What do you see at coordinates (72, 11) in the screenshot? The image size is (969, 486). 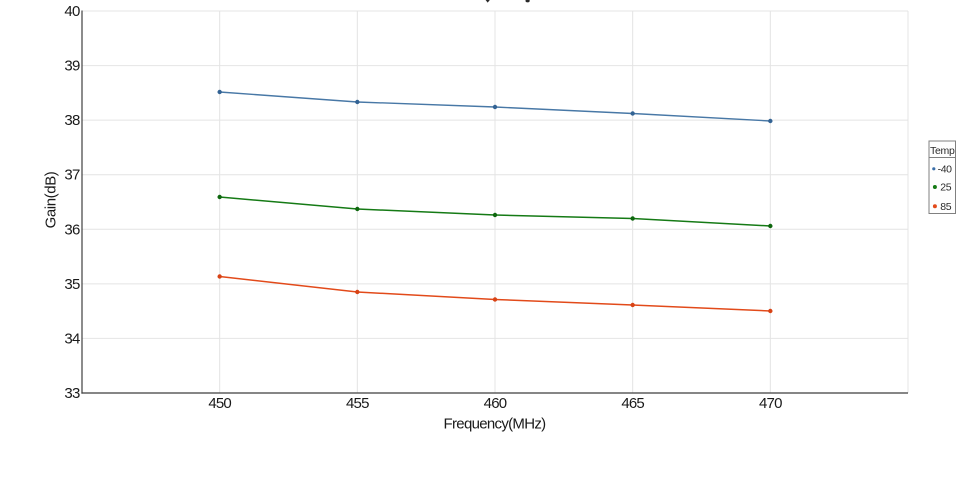 I see `svg-text: 40` at bounding box center [72, 11].